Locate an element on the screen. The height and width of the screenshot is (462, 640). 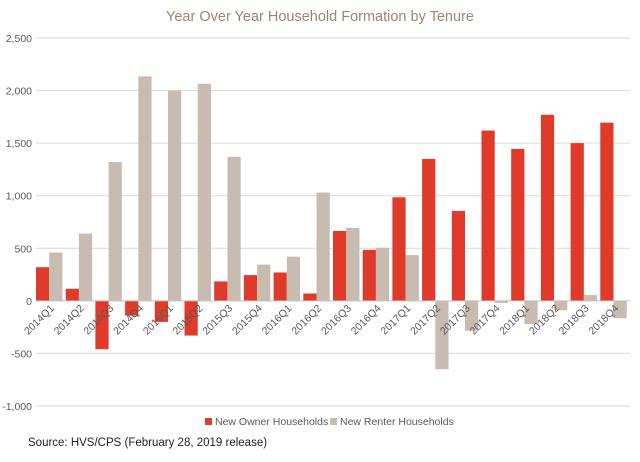
y-axis: -1,000 -500 0 500 1,000 1,500 2,000 2,500 is located at coordinates (17, 223).